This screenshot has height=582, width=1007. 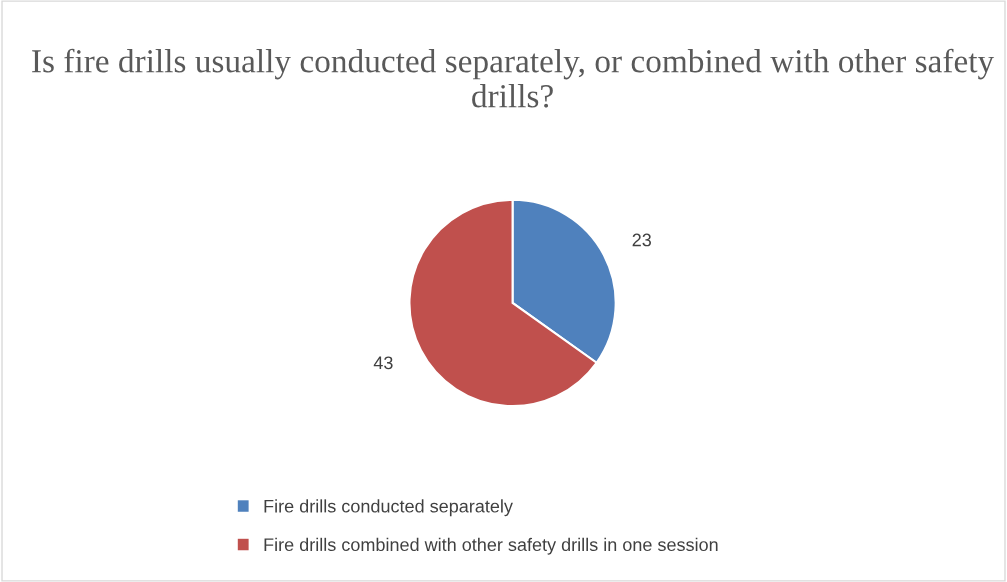 What do you see at coordinates (383, 363) in the screenshot?
I see `data-label: 43` at bounding box center [383, 363].